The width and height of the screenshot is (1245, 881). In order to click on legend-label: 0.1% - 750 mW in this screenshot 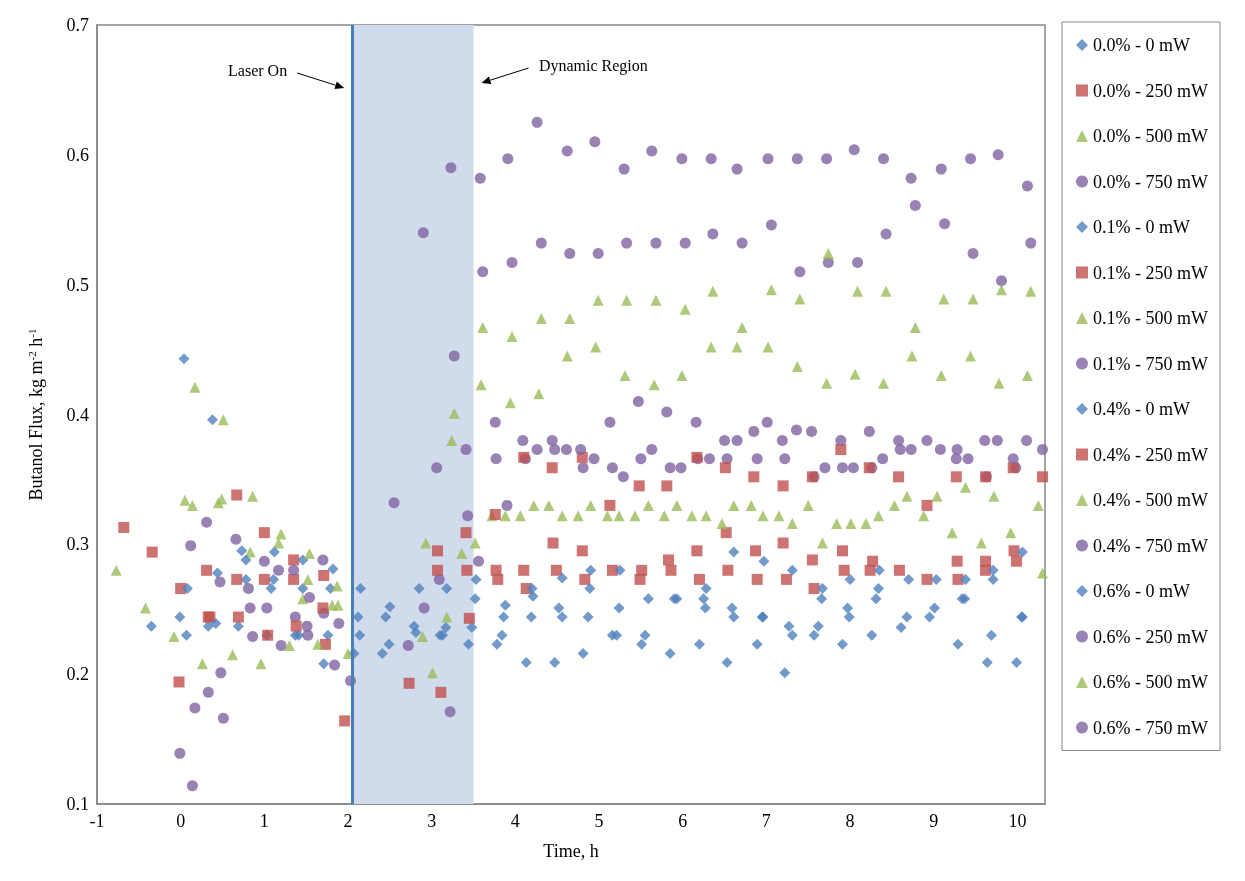, I will do `click(1150, 363)`.